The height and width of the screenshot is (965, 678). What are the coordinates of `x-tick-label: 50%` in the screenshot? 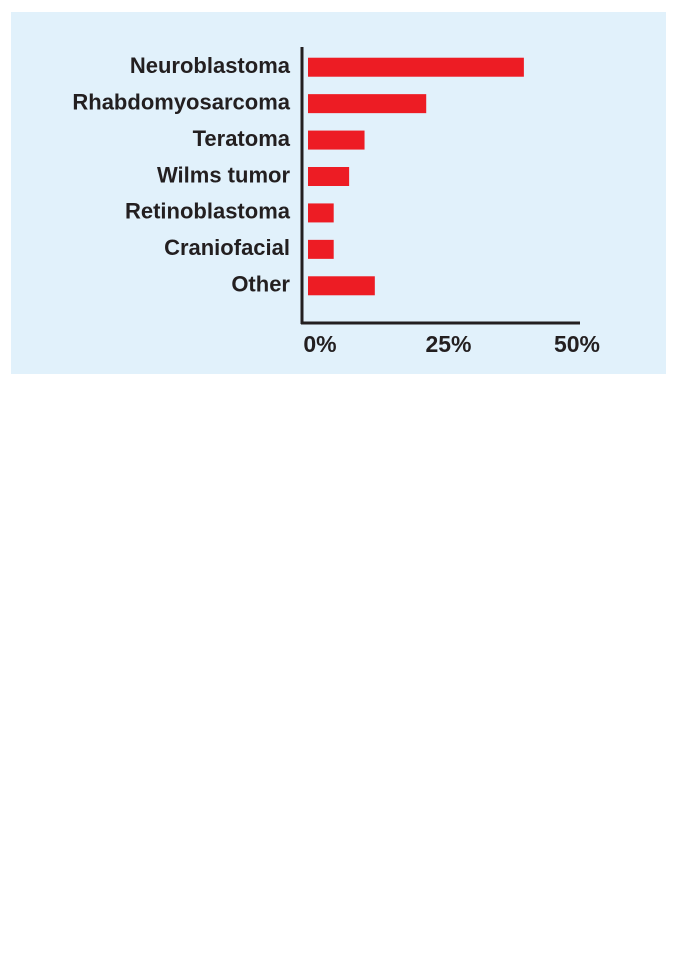 It's located at (577, 344).